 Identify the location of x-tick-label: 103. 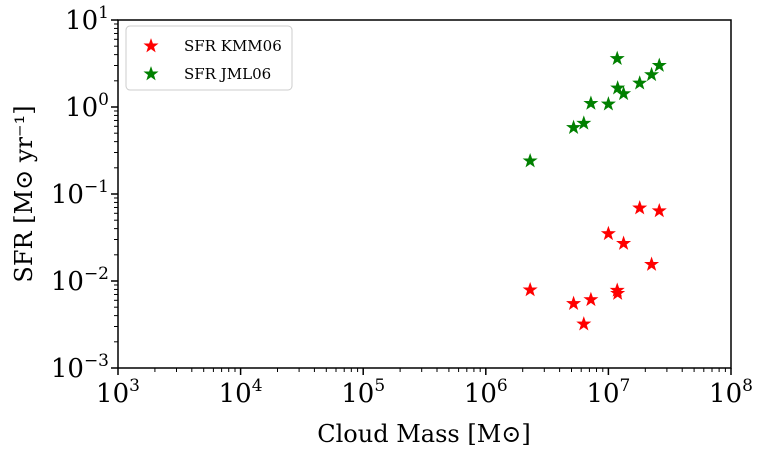
(118, 392).